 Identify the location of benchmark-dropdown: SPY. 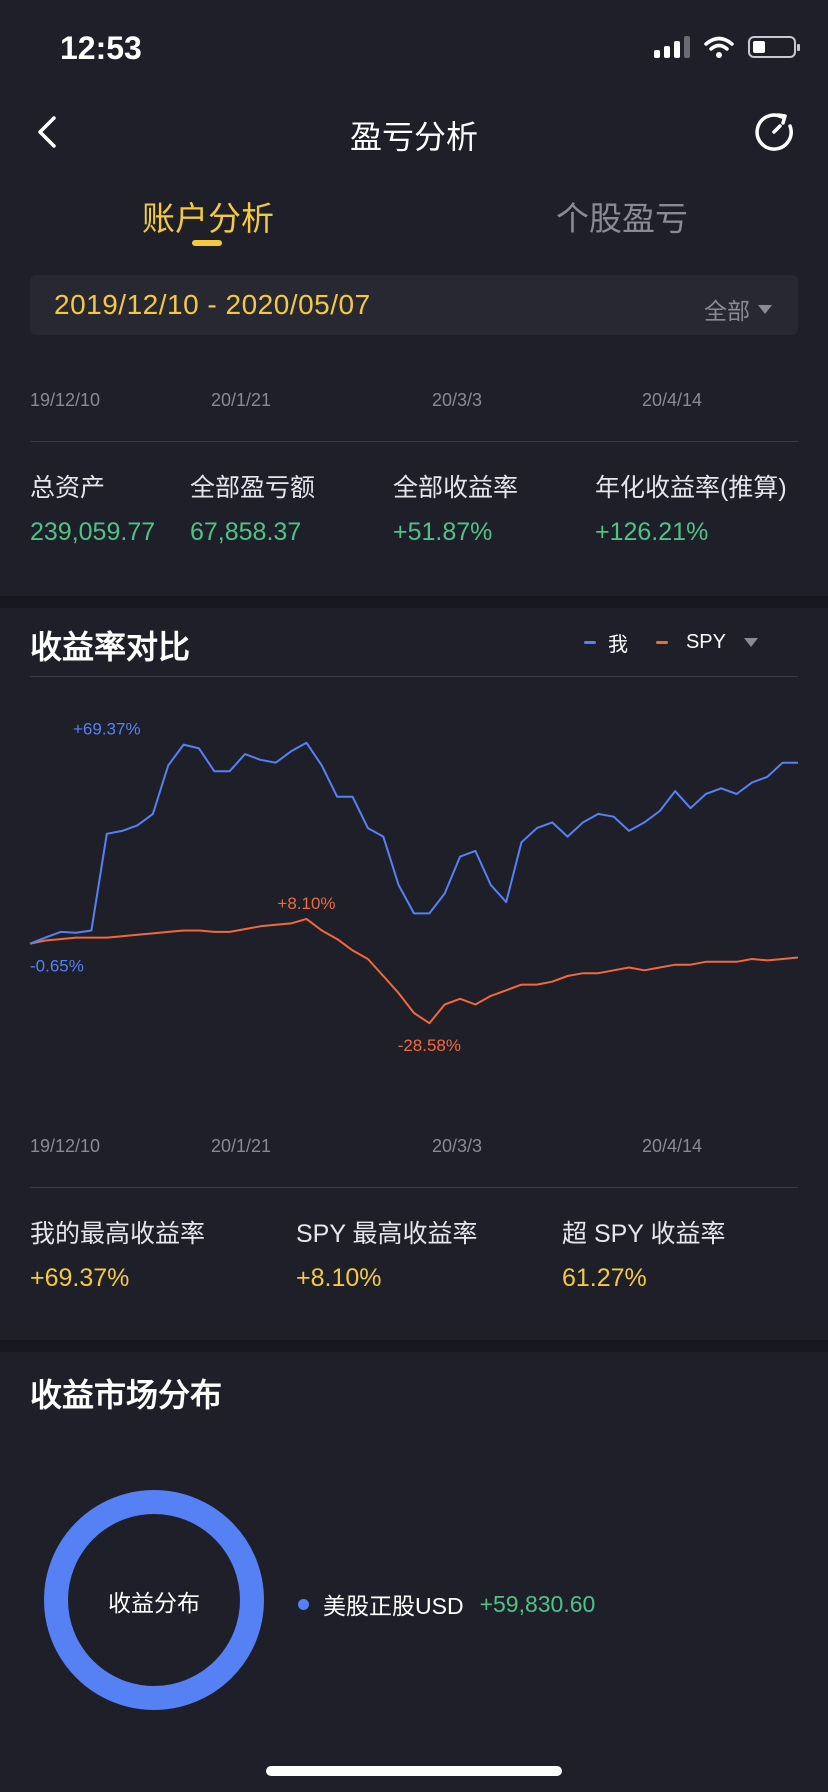
(706, 642).